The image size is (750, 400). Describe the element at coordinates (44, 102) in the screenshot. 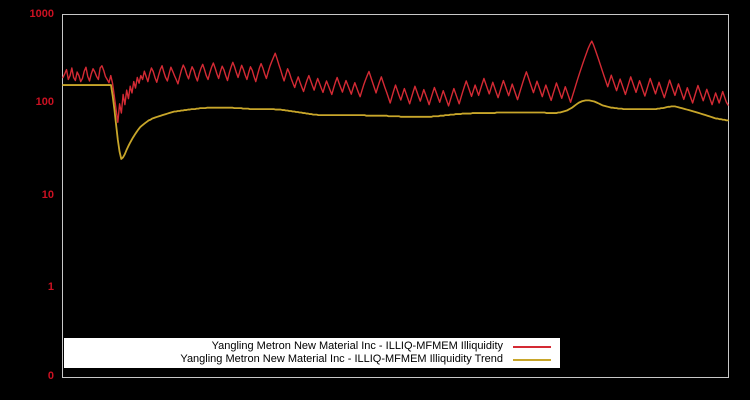

I see `ytick-label-100: 100` at that location.